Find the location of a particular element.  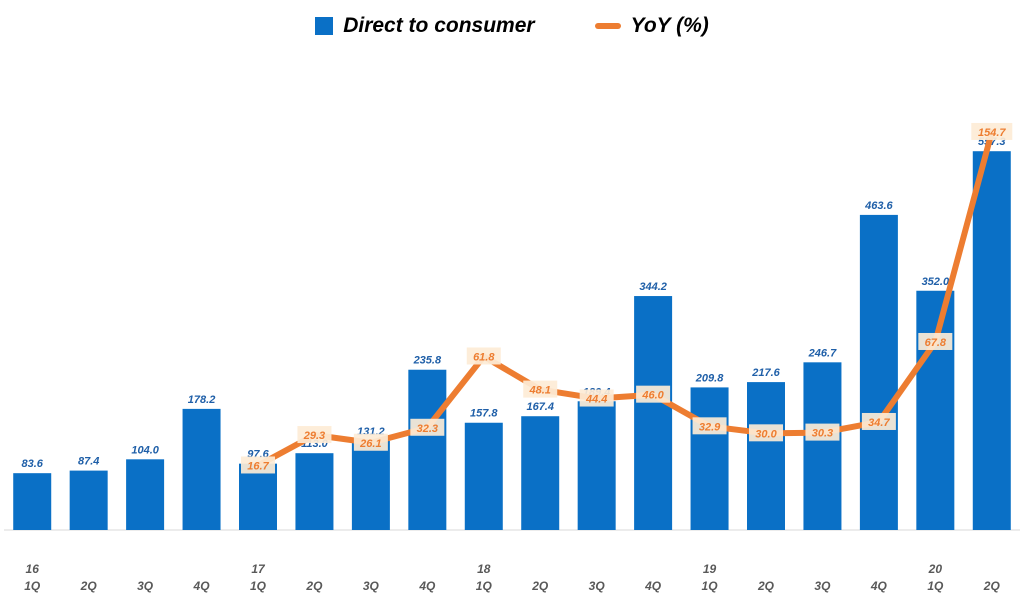

x-tick-quarter-17: 2Q is located at coordinates (992, 586).